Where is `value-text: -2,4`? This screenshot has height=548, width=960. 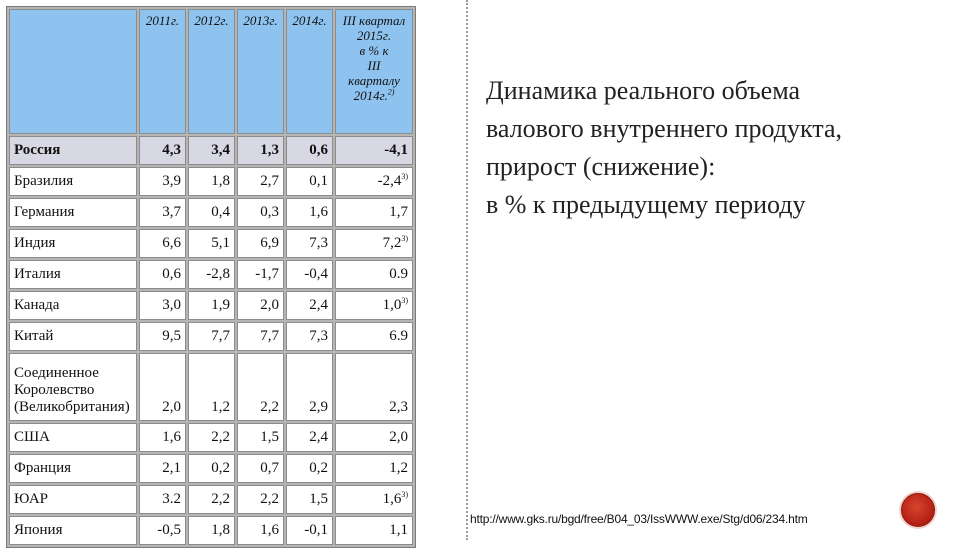
value-text: -2,4 is located at coordinates (389, 181).